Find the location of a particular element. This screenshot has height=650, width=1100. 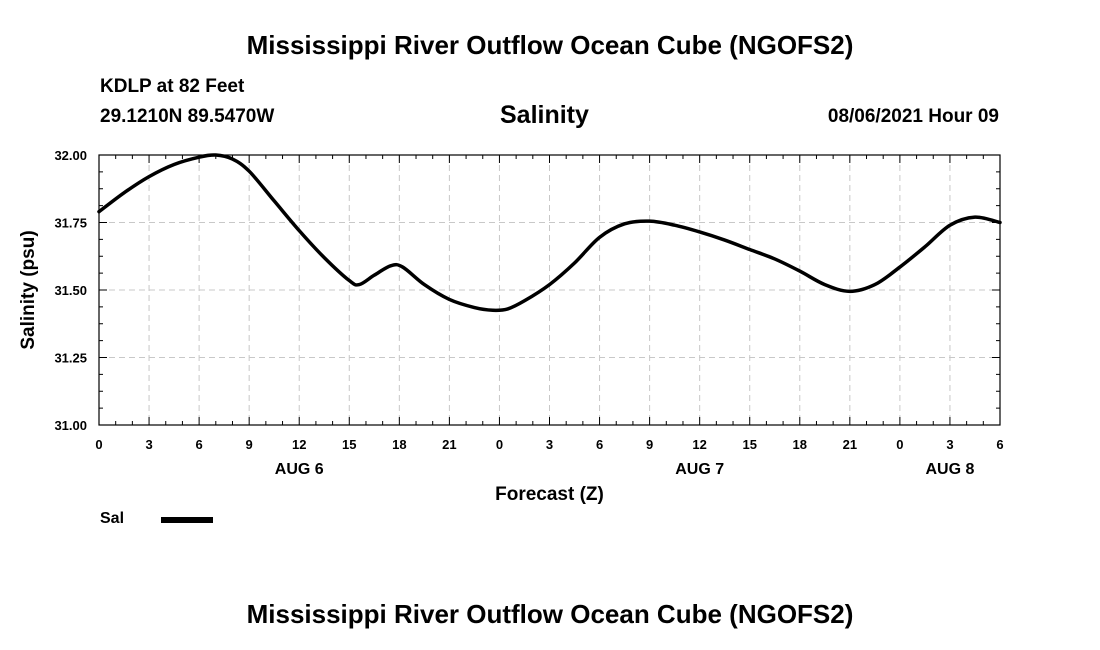

station-label: KDLP at 82 Feet is located at coordinates (172, 86).